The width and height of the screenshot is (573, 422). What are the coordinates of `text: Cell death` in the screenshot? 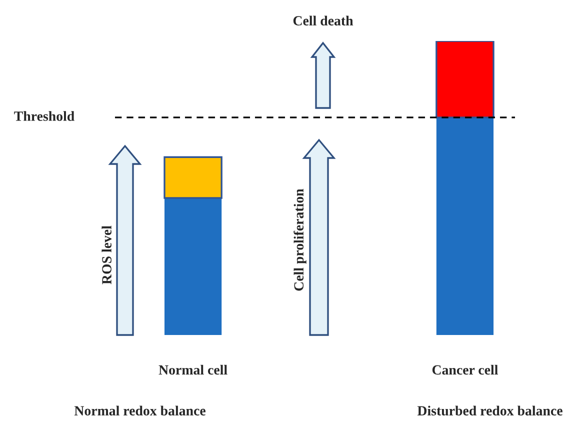 It's located at (323, 21).